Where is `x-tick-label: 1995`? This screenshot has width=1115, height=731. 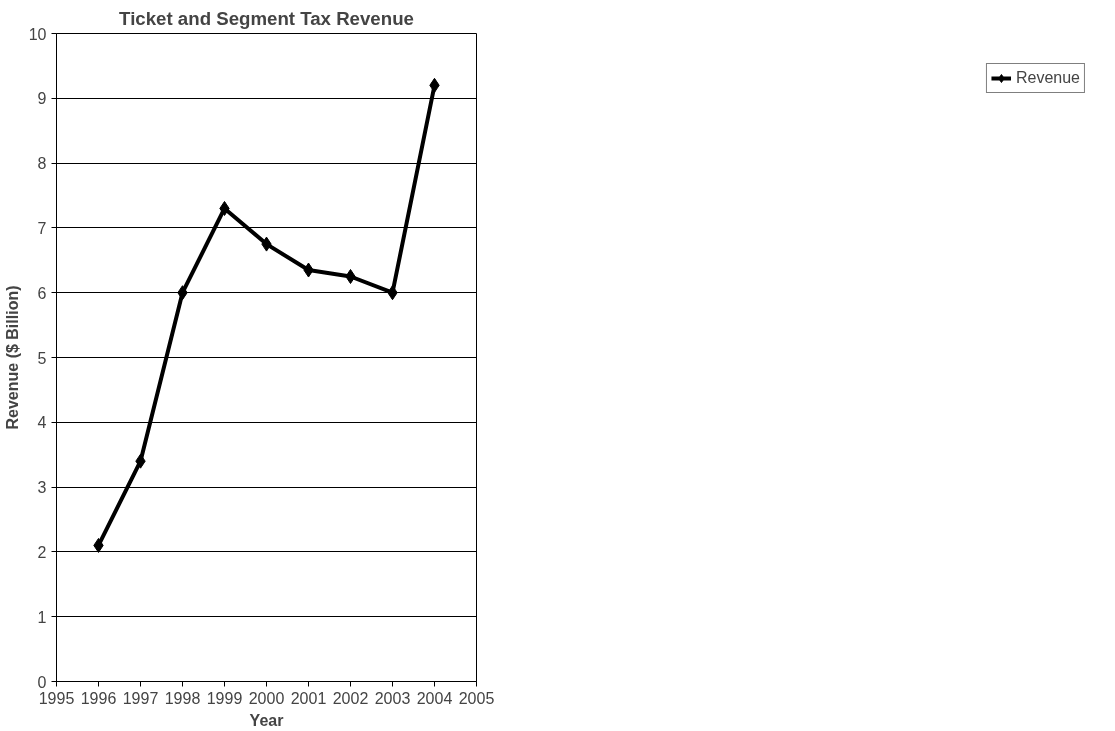
x-tick-label: 1995 is located at coordinates (56, 698).